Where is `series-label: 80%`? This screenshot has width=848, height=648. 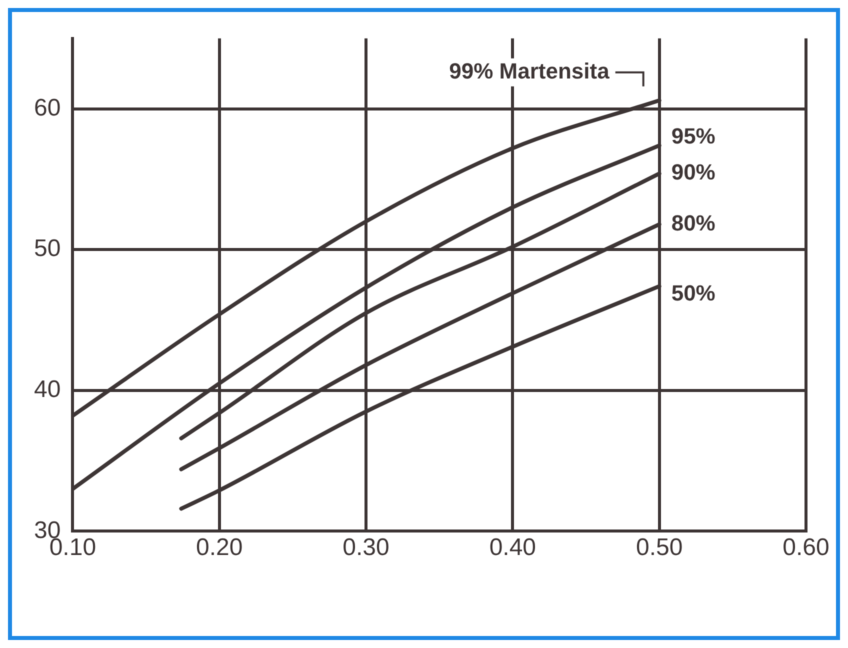 series-label: 80% is located at coordinates (693, 223).